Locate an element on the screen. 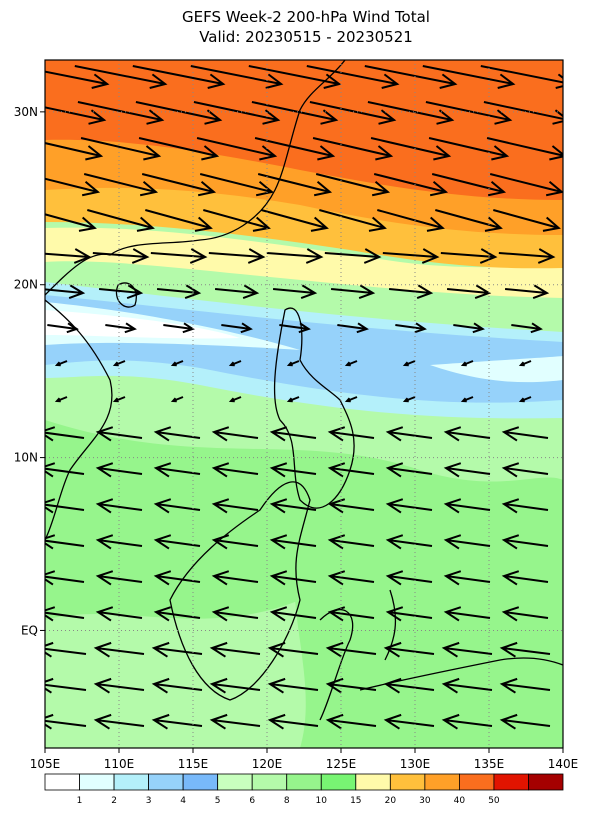 Image resolution: width=590 pixels, height=814 pixels. field-green is located at coordinates (428, 634).